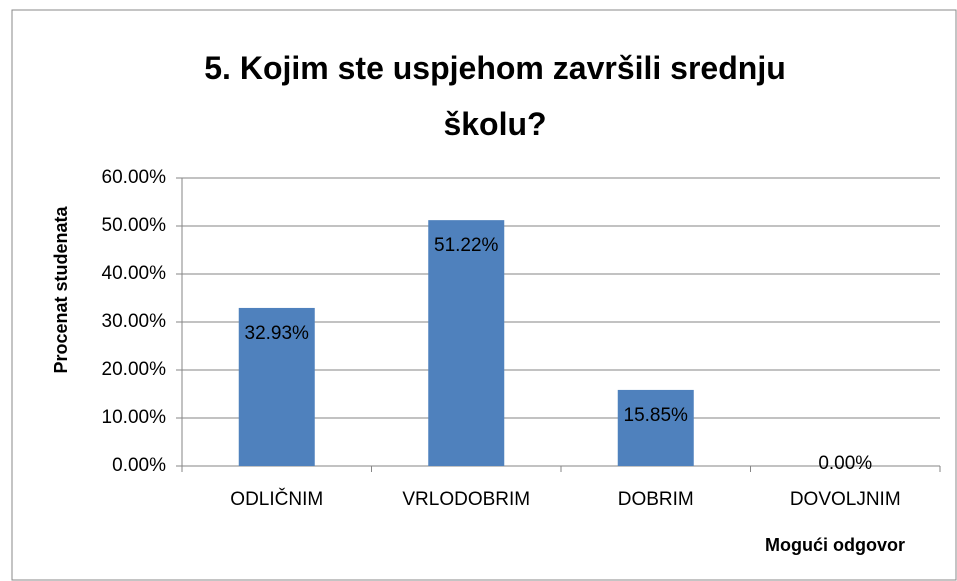  What do you see at coordinates (277, 333) in the screenshot?
I see `data-label: 32.93%` at bounding box center [277, 333].